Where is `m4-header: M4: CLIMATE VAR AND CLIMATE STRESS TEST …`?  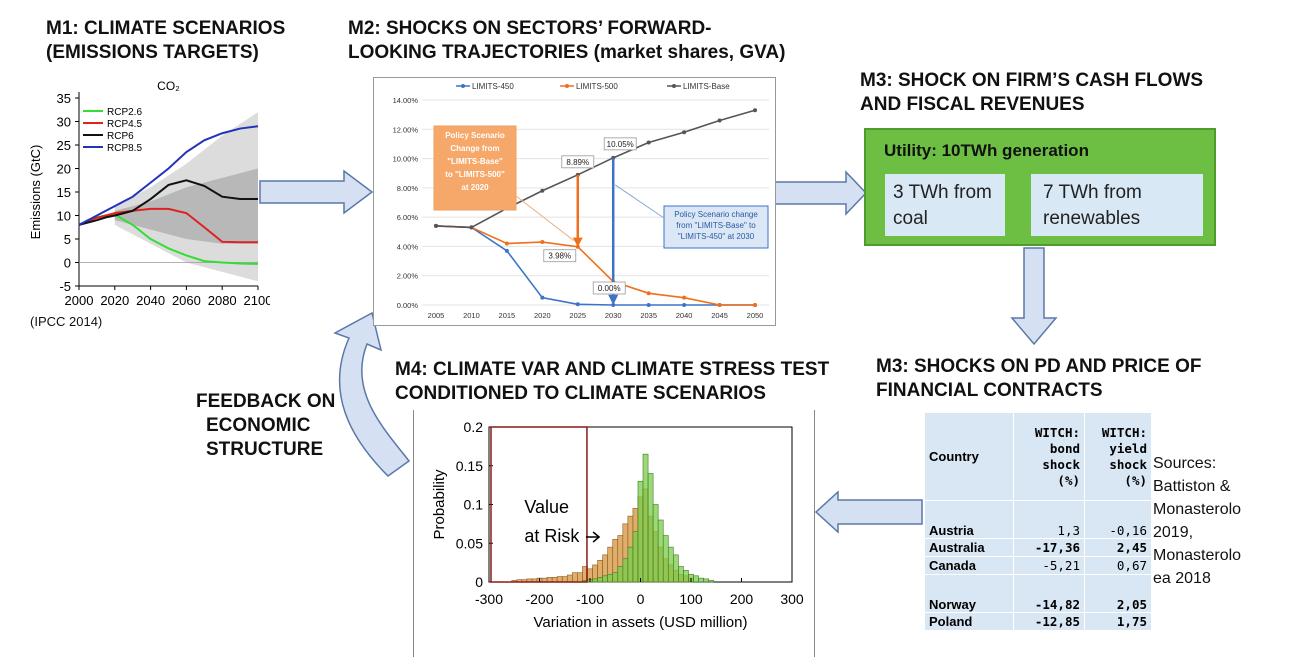
m4-header: M4: CLIMATE VAR AND CLIMATE STRESS TEST … is located at coordinates (612, 382).